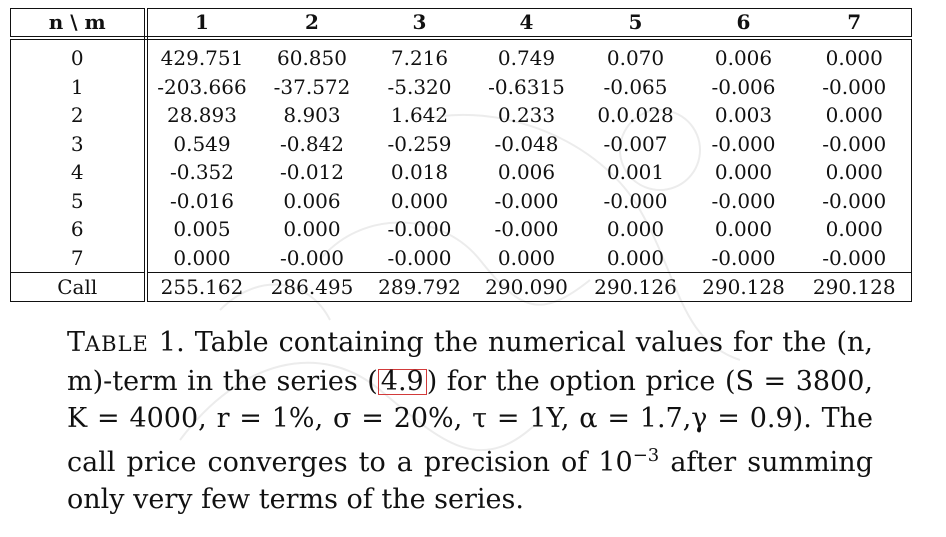 This screenshot has height=537, width=946. Describe the element at coordinates (461, 55) in the screenshot. I see `table-row: 0 429.751 60.850 7.216 0.749 0.070 0.006 0.000` at that location.